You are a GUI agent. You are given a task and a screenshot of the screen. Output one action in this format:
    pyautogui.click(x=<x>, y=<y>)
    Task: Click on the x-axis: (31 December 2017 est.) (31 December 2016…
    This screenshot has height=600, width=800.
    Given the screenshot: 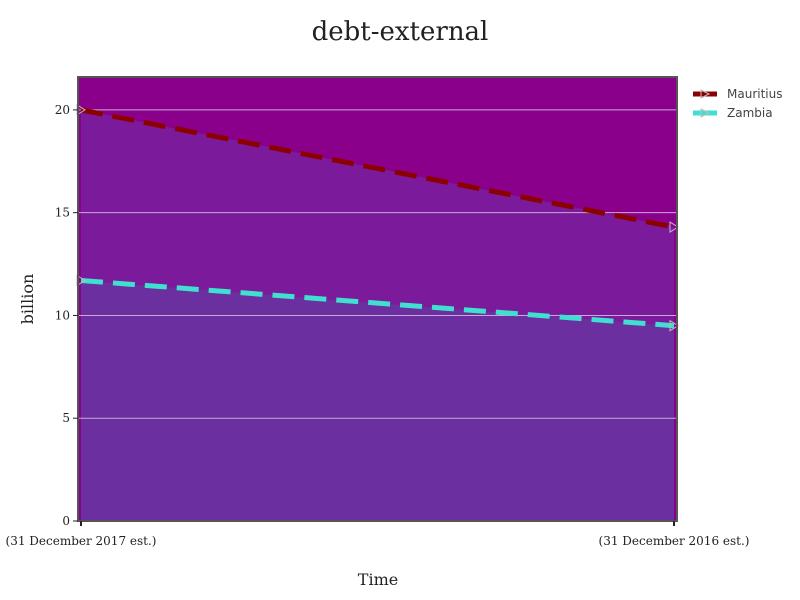 What is the action you would take?
    pyautogui.click(x=378, y=534)
    